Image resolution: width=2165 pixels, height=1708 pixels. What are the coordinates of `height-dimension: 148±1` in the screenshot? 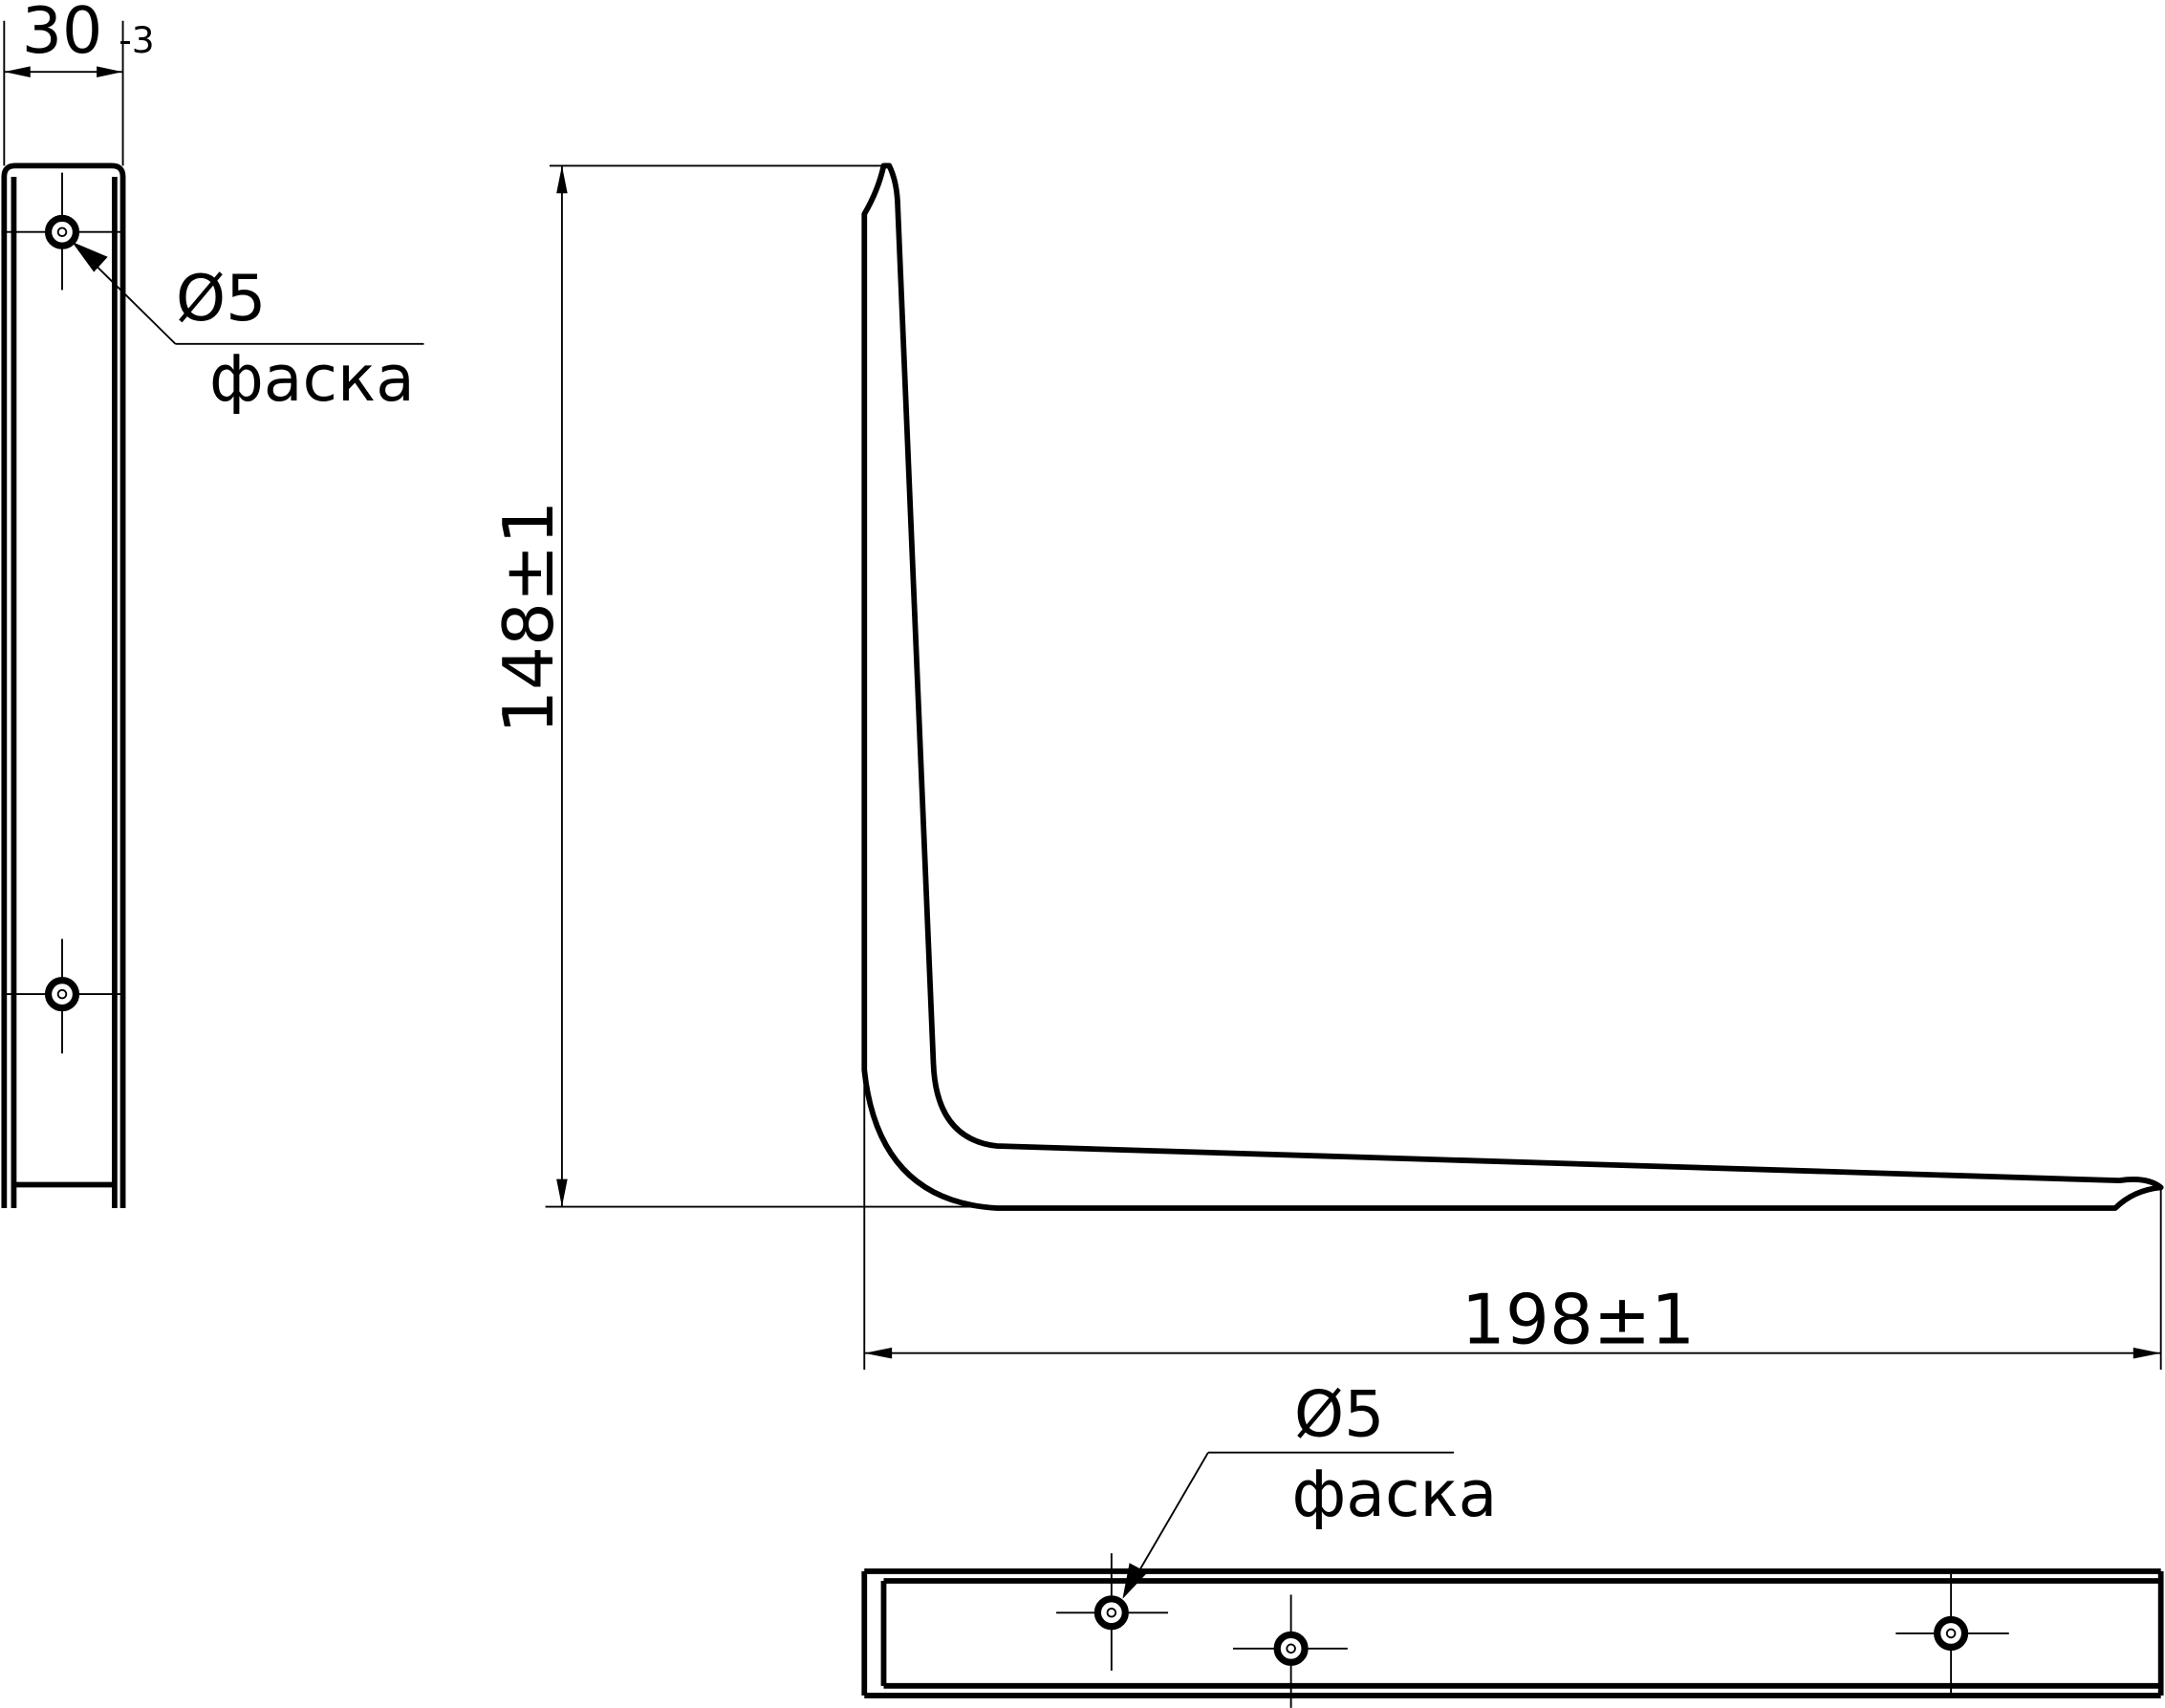 It's located at (529, 617).